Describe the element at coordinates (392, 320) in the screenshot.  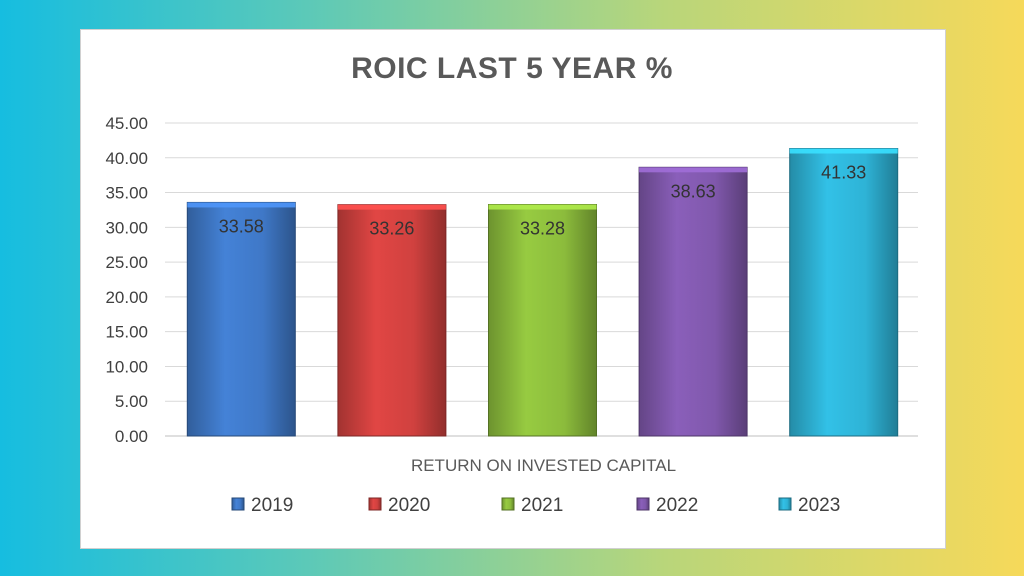
I see `bar-2020` at that location.